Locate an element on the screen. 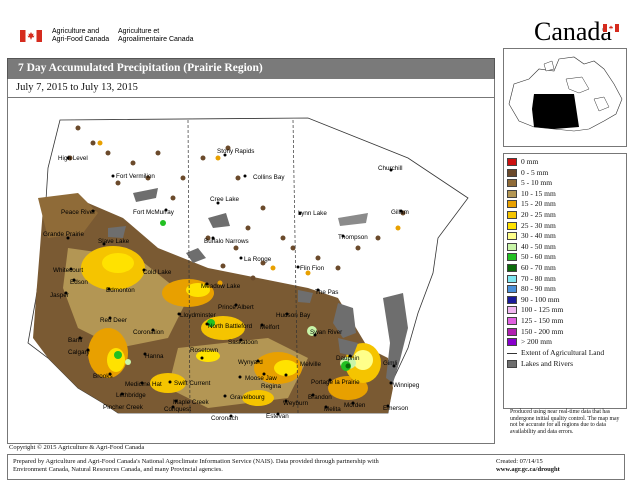 The height and width of the screenshot is (482, 630). city-label: Edson is located at coordinates (79, 282).